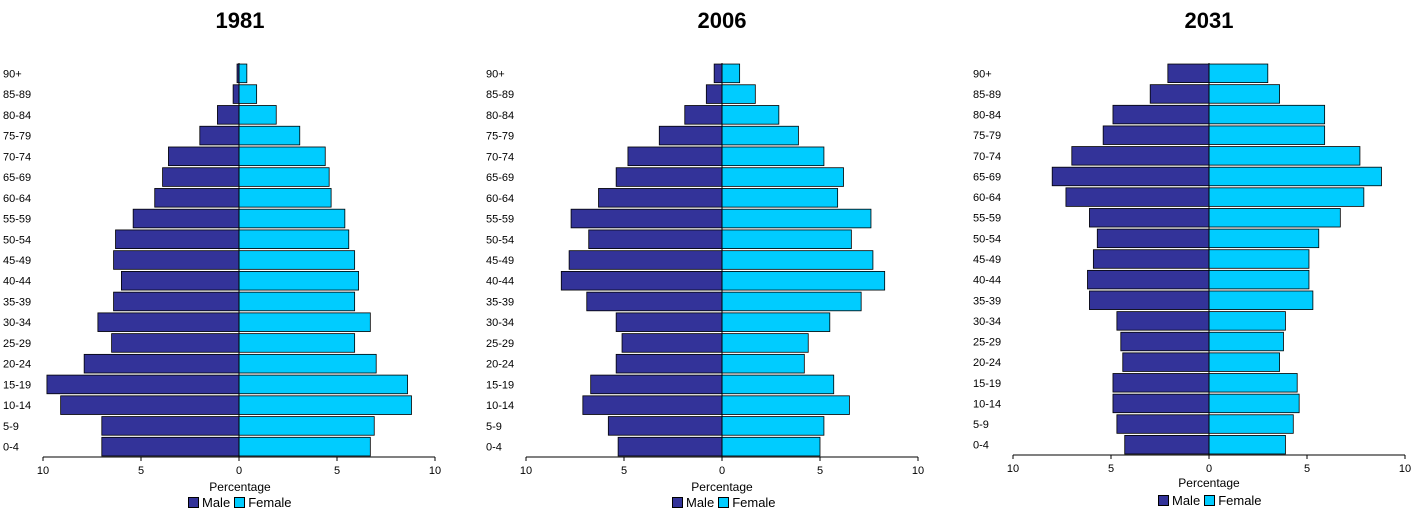  What do you see at coordinates (500, 302) in the screenshot?
I see `age-label: 35-39` at bounding box center [500, 302].